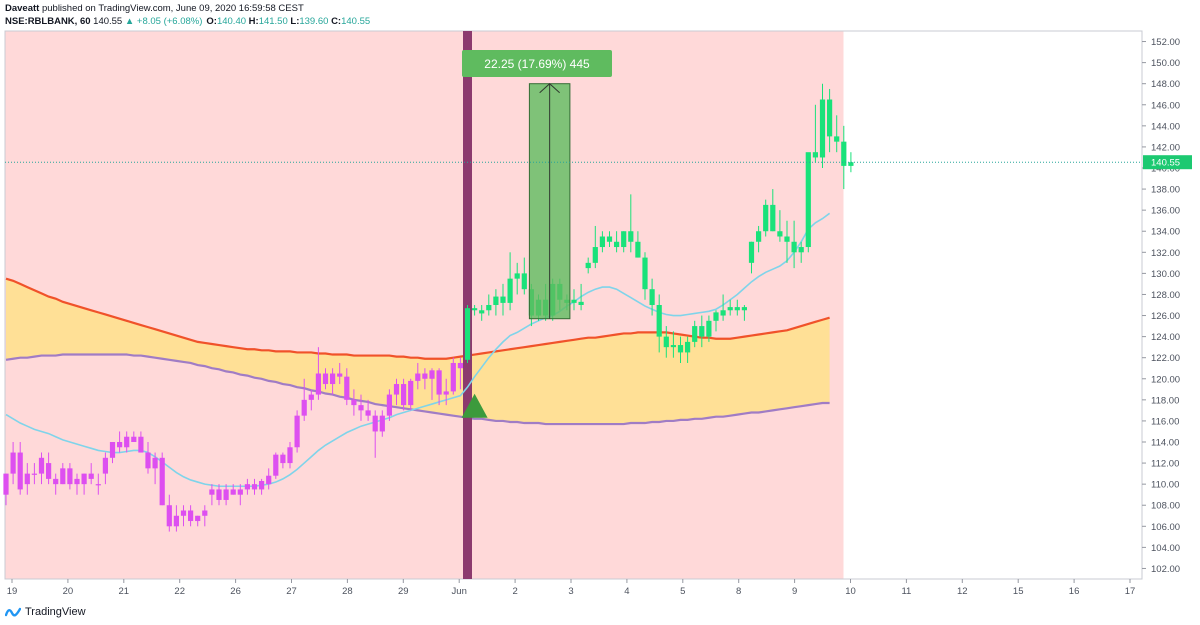 This screenshot has width=1200, height=625. I want to click on tradingview-brand: TradingView, so click(45, 612).